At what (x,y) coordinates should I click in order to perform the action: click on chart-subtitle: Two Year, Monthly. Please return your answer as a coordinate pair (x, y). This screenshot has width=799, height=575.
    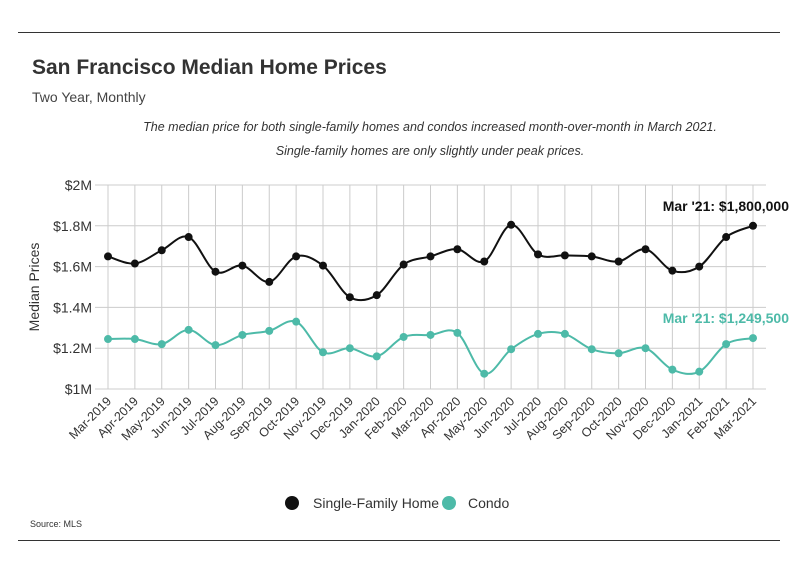
    Looking at the image, I should click on (89, 97).